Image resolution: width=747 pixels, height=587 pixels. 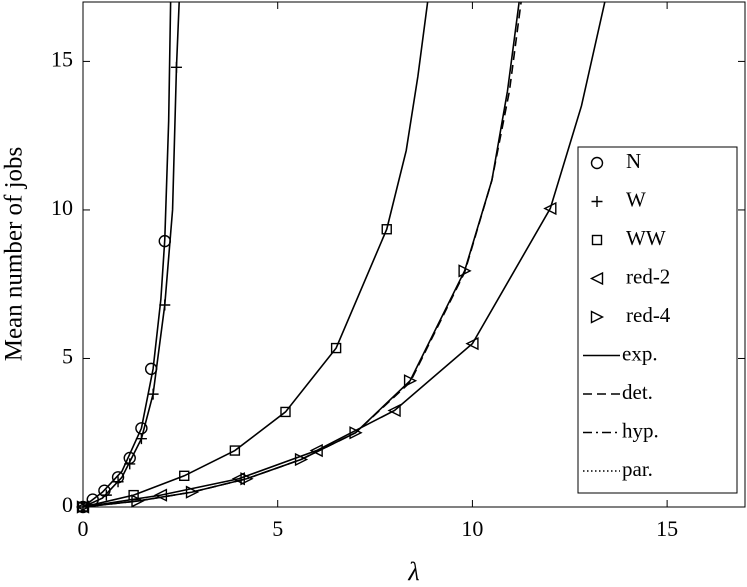 What do you see at coordinates (640, 430) in the screenshot?
I see `legend-label: hyp.` at bounding box center [640, 430].